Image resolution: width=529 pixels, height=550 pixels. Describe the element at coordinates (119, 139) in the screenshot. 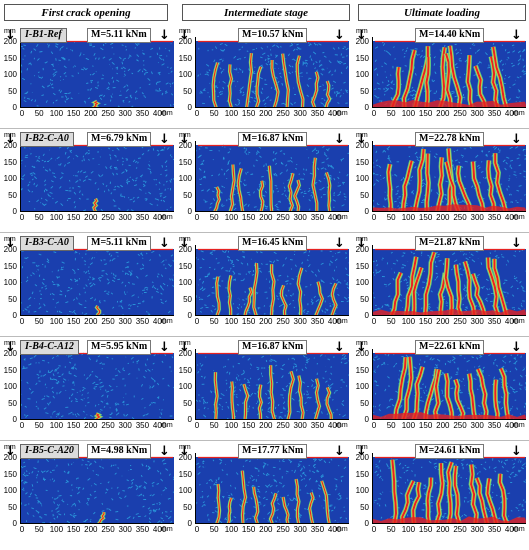

I see `moment-label: M=6.79 kNm` at that location.